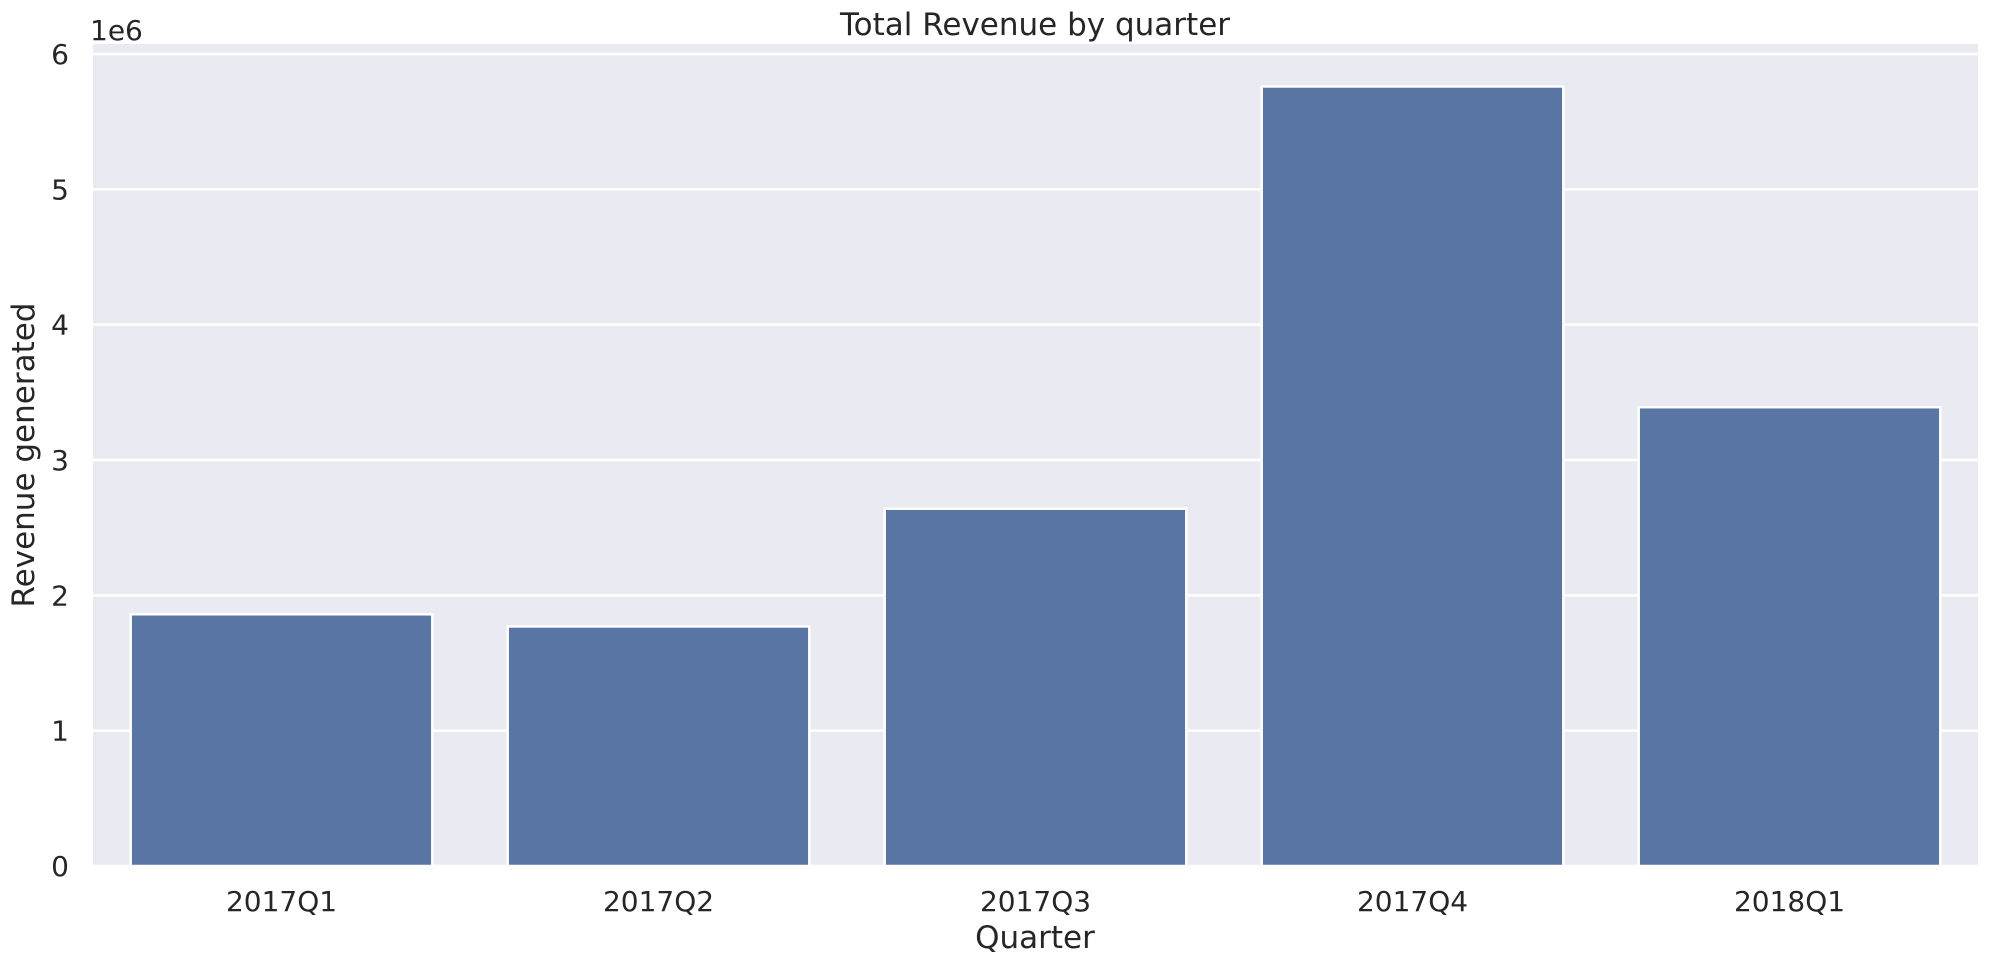 Image resolution: width=1990 pixels, height=955 pixels. I want to click on y-tick-labels: 0 1 2 3 4 5 6, so click(60, 460).